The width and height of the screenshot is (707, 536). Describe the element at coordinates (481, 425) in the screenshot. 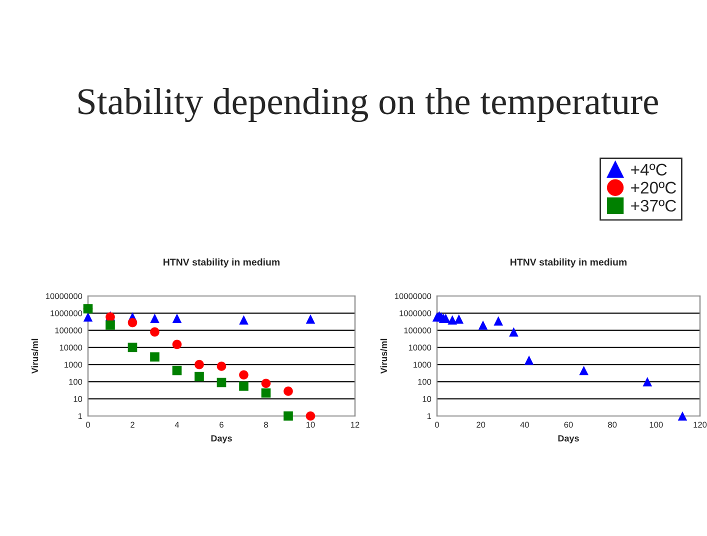

I see `x-tick-label: 20` at that location.